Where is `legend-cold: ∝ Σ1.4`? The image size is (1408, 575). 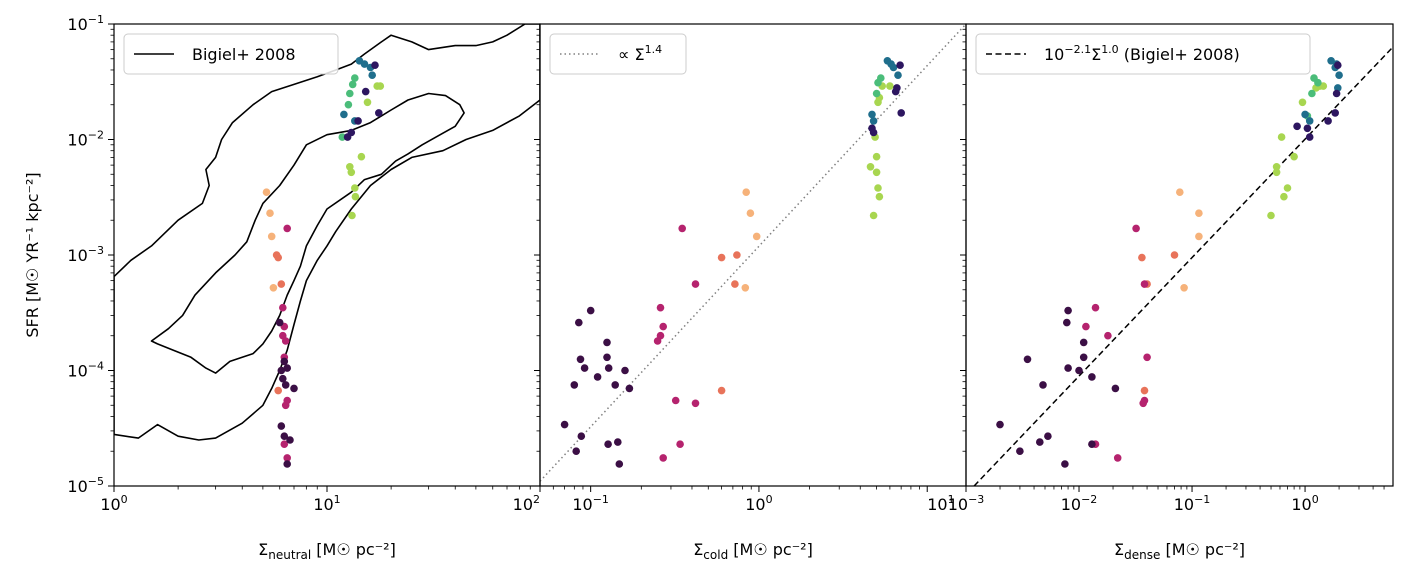 legend-cold: ∝ Σ1.4 is located at coordinates (618, 54).